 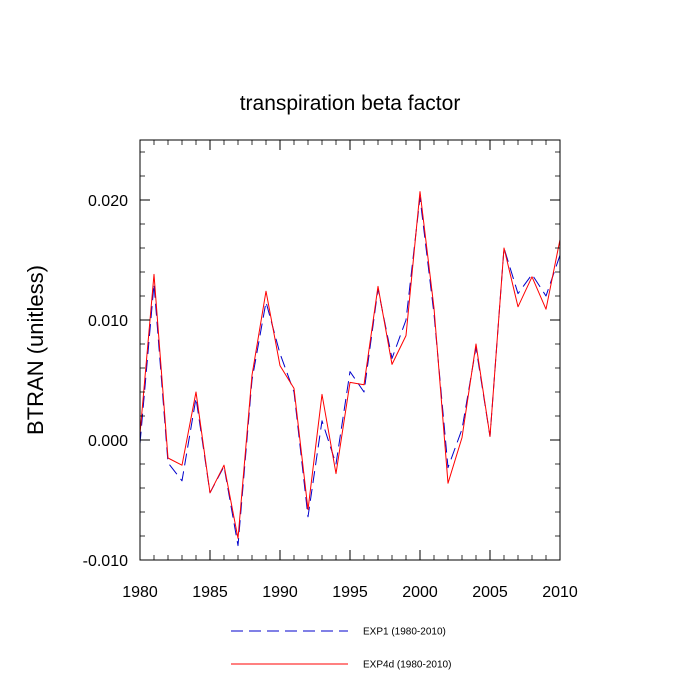 I want to click on x-tick-label: 1985, so click(x=210, y=592).